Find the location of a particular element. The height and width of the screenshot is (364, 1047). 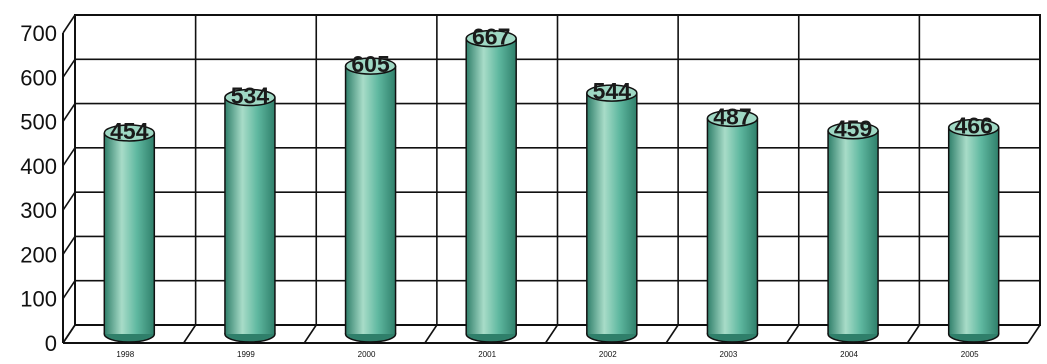

data-label-1999: 534 is located at coordinates (250, 96).